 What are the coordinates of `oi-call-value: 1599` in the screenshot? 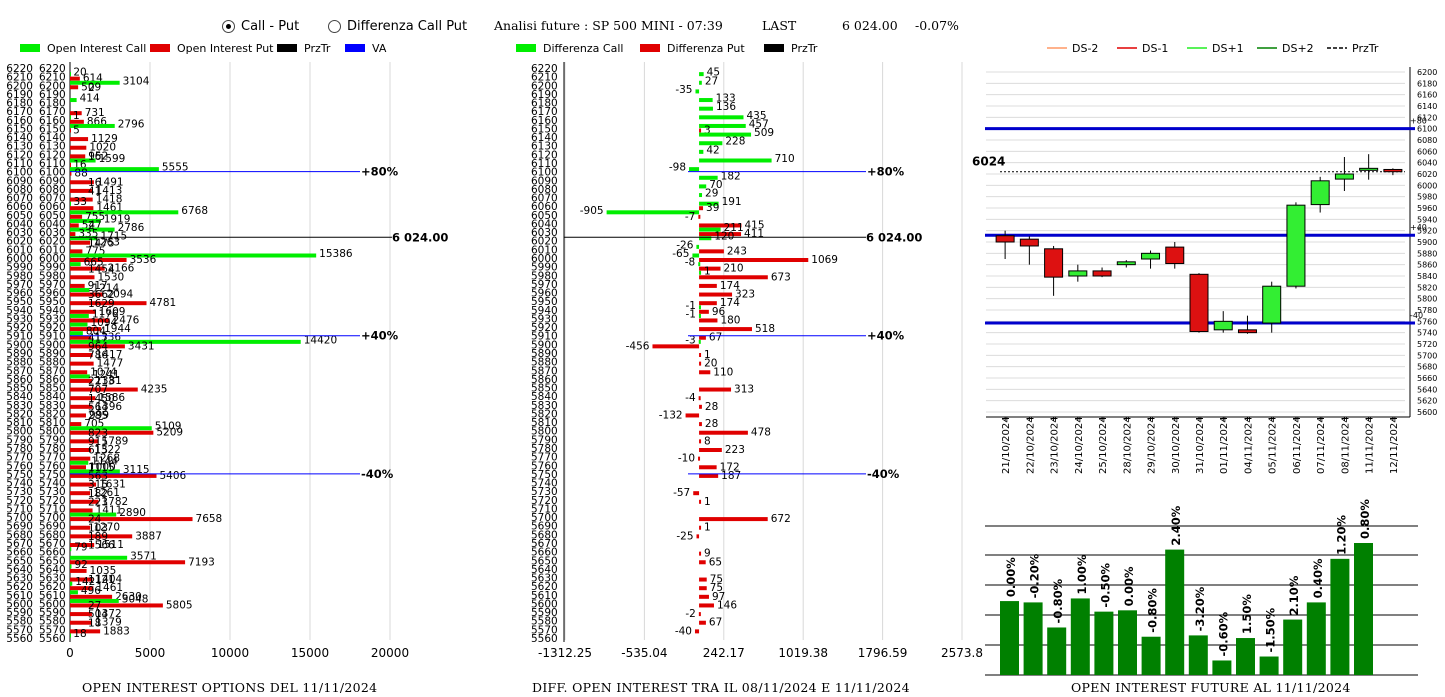 It's located at (112, 159).